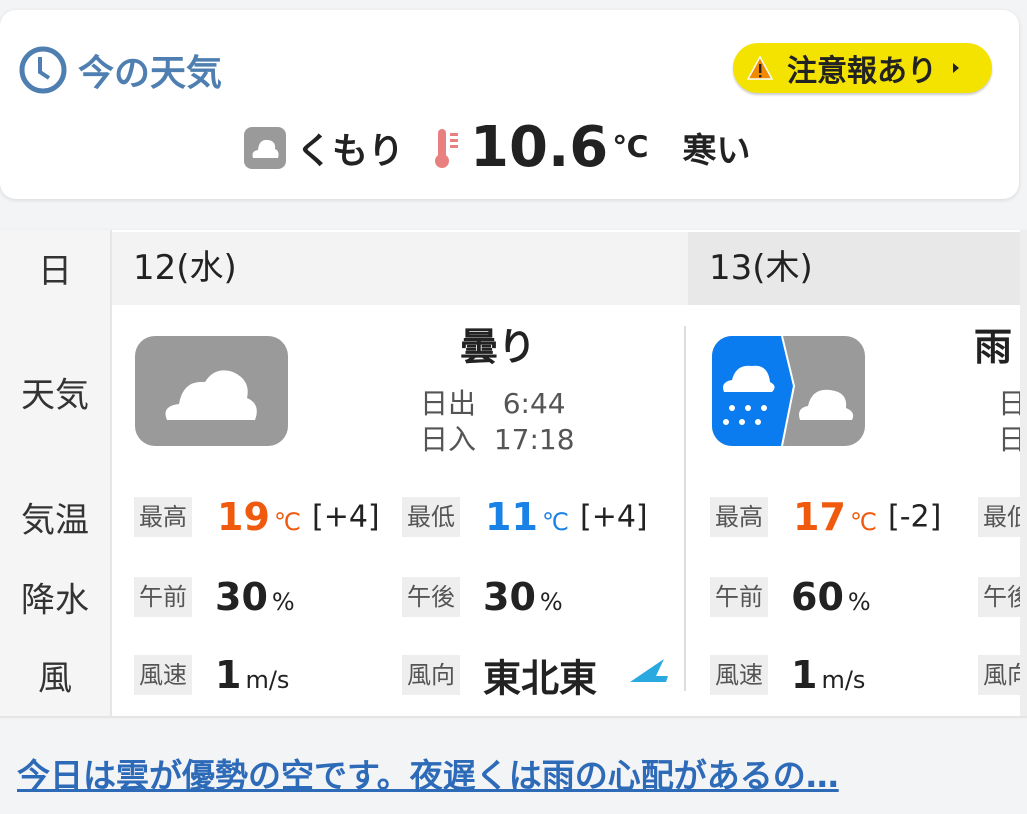 The image size is (1027, 814). Describe the element at coordinates (55, 678) in the screenshot. I see `row-label-wind: 風` at that location.